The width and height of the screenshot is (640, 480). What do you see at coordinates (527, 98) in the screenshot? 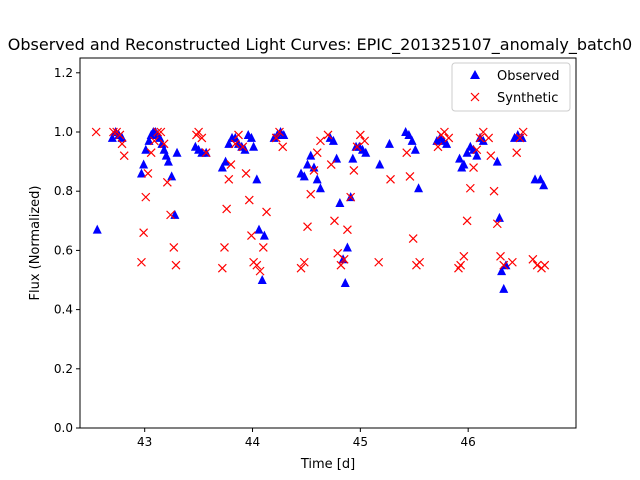
I see `legend-synthetic-label: Synthetic` at bounding box center [527, 98].